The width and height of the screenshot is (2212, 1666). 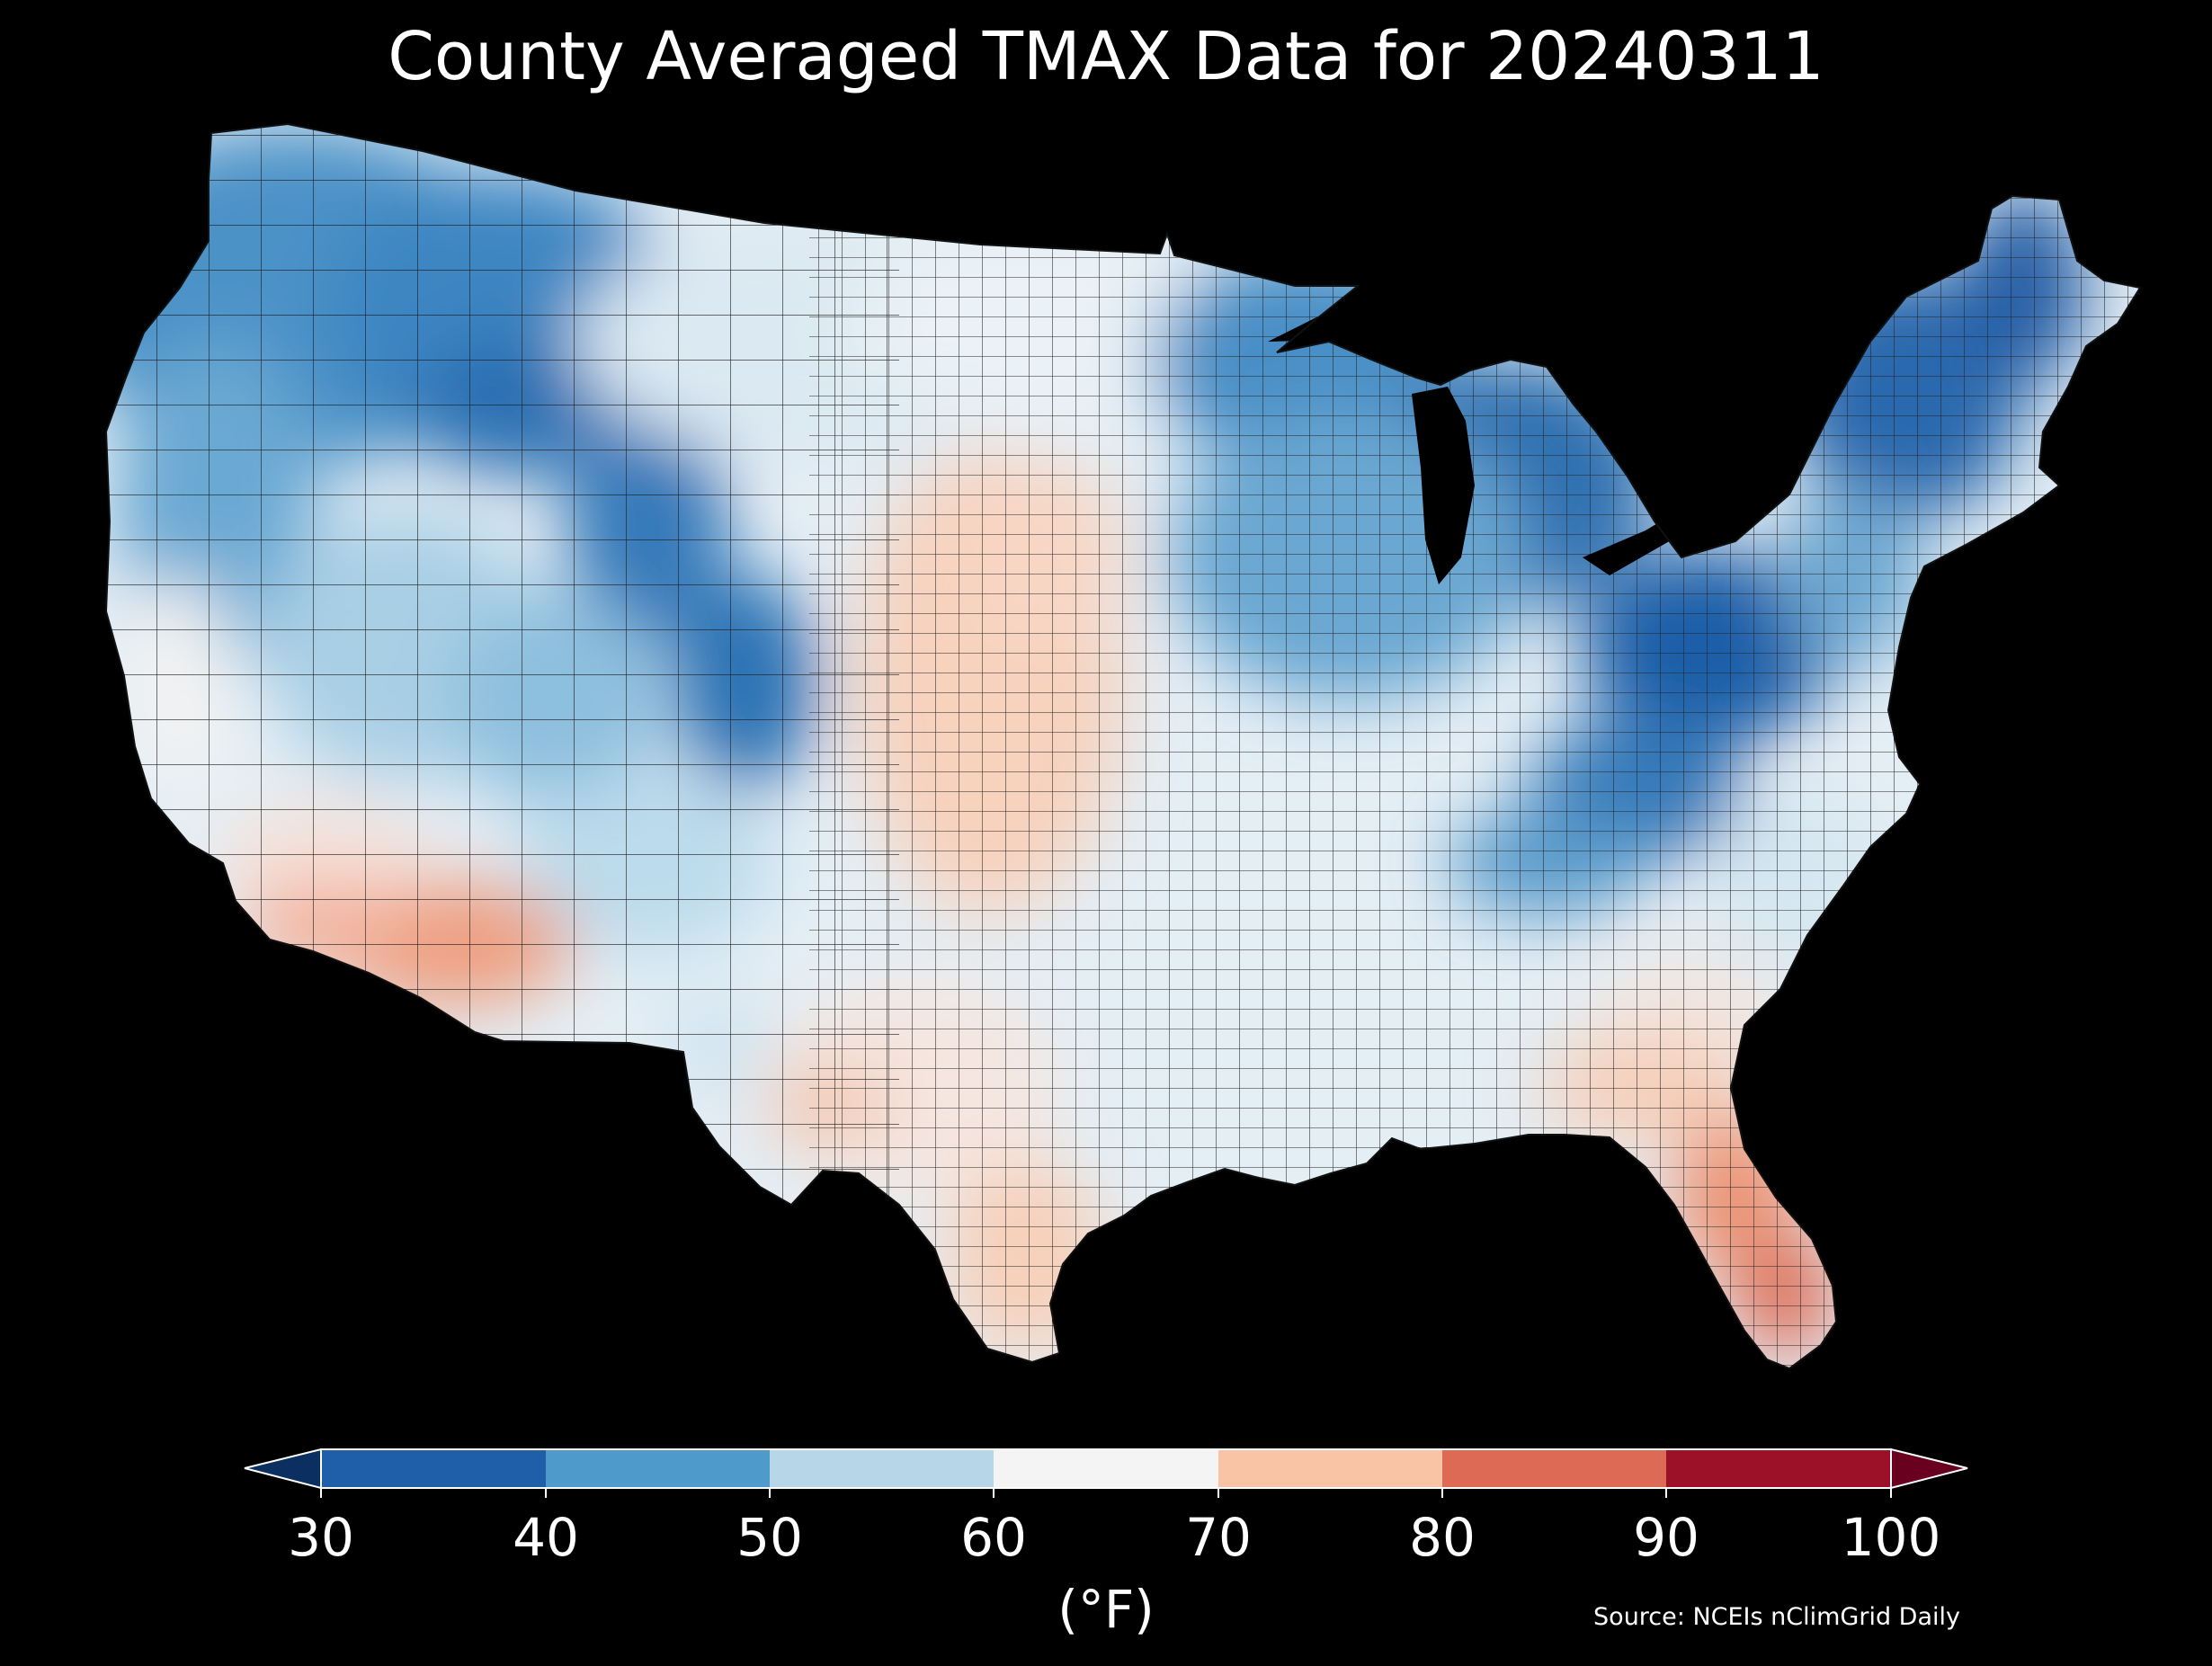 I want to click on colorbar, so click(x=1106, y=1473).